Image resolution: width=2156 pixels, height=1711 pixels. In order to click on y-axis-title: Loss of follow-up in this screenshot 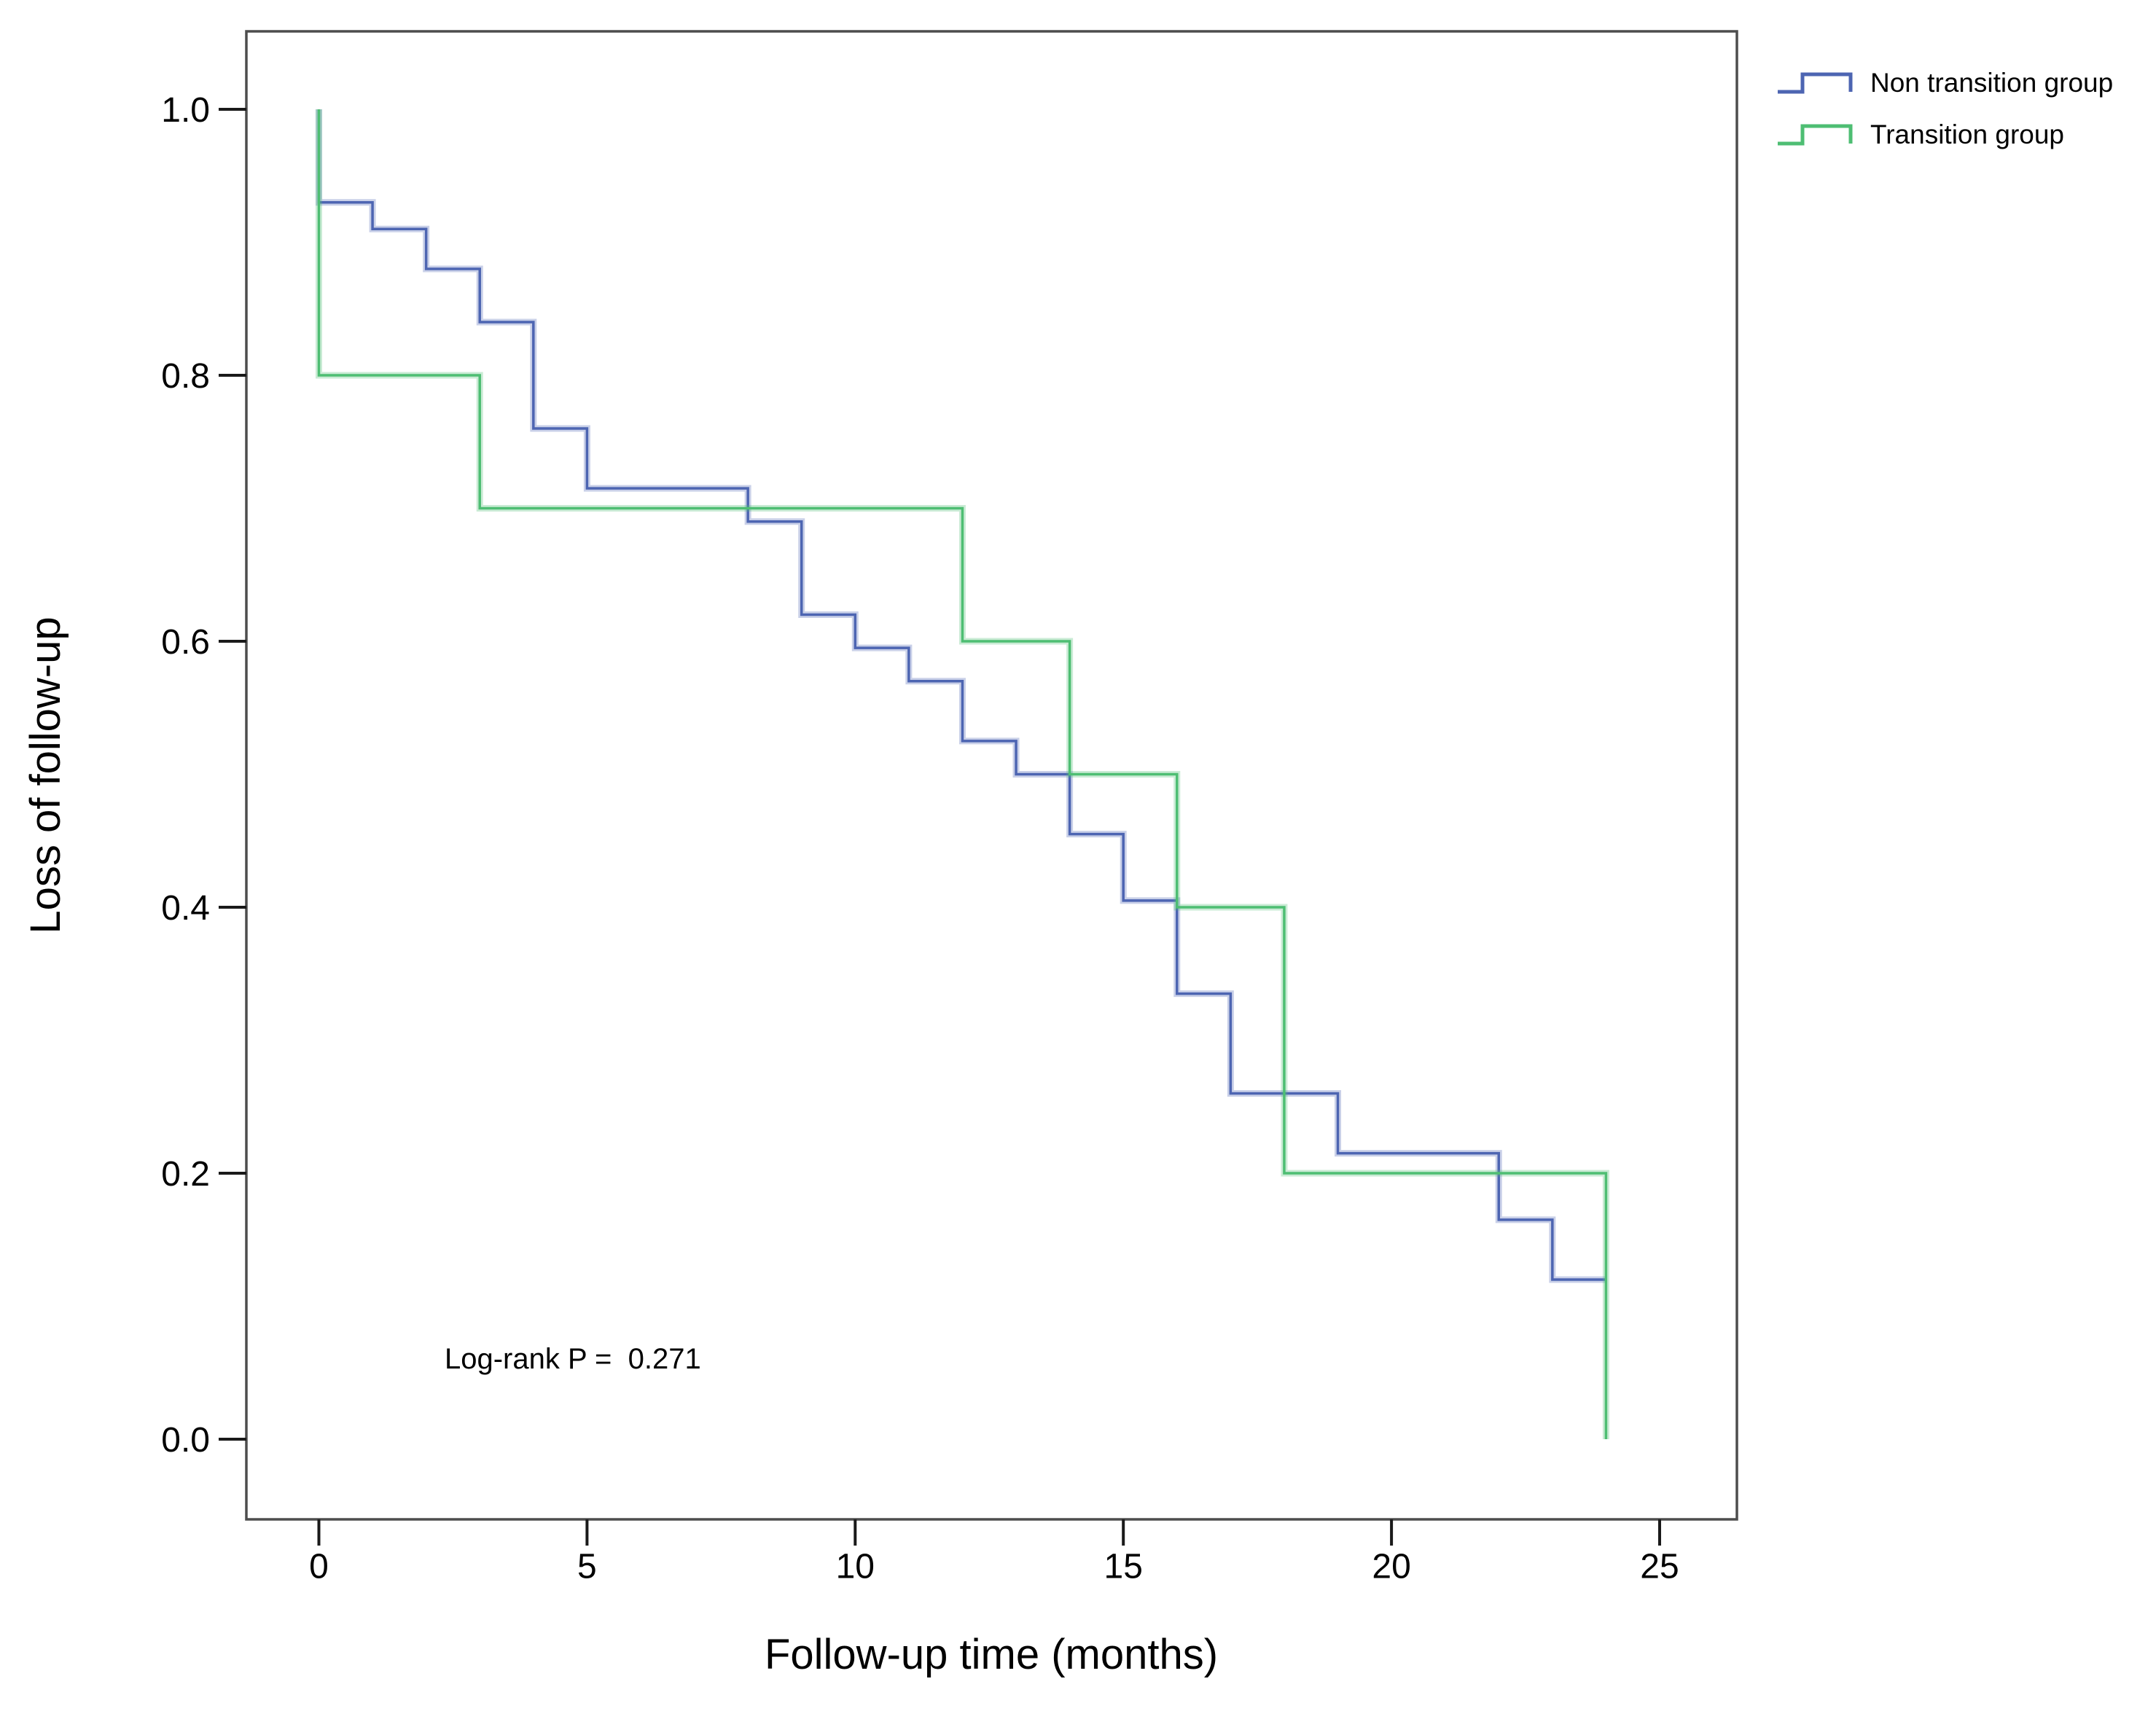, I will do `click(46, 775)`.